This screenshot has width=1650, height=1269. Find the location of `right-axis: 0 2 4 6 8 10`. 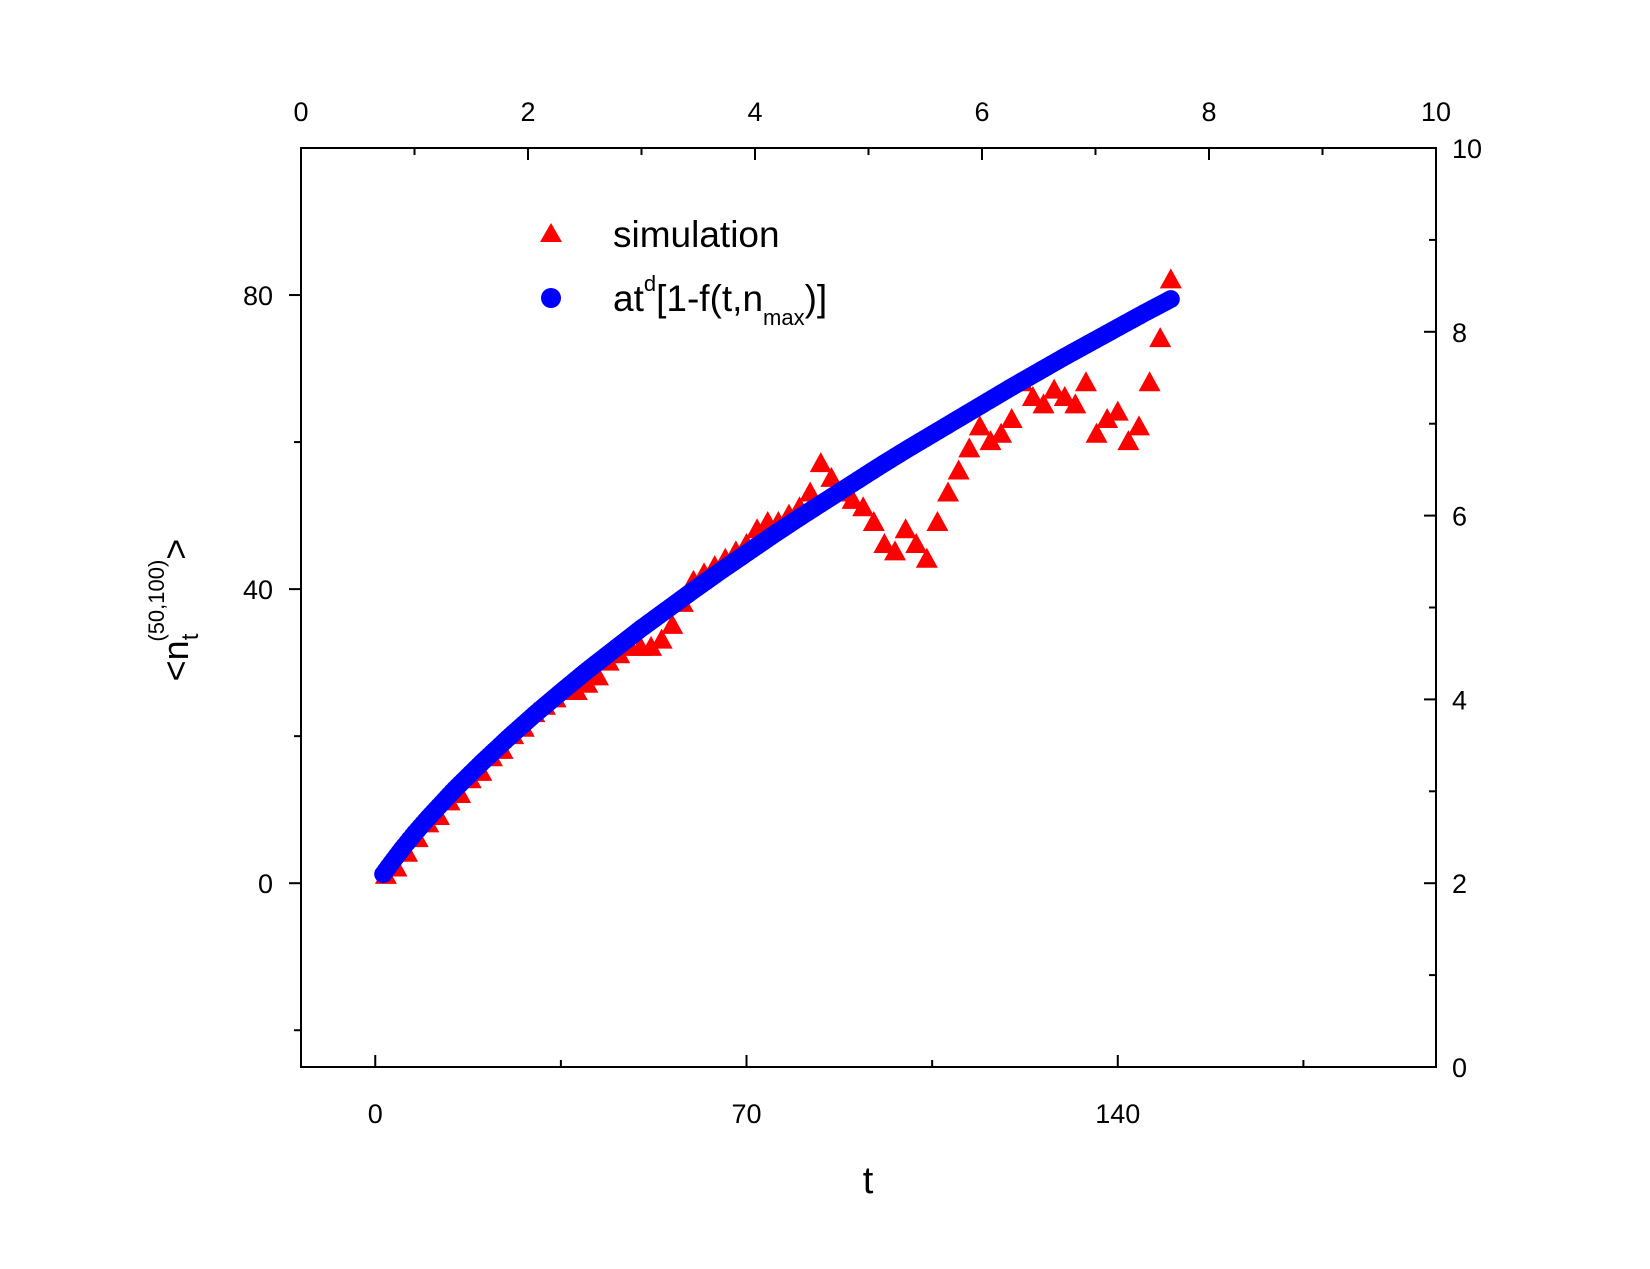

right-axis: 0 2 4 6 8 10 is located at coordinates (1453, 608).